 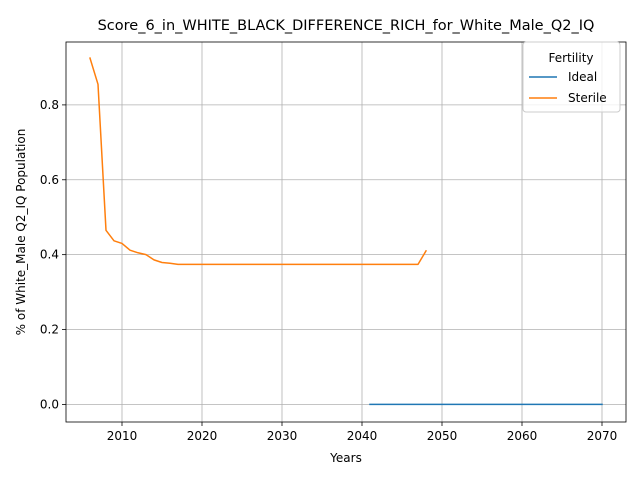 I want to click on x-axis-ticks: 2010 2020 2030 2040 2050 2060 2070, so click(x=362, y=432).